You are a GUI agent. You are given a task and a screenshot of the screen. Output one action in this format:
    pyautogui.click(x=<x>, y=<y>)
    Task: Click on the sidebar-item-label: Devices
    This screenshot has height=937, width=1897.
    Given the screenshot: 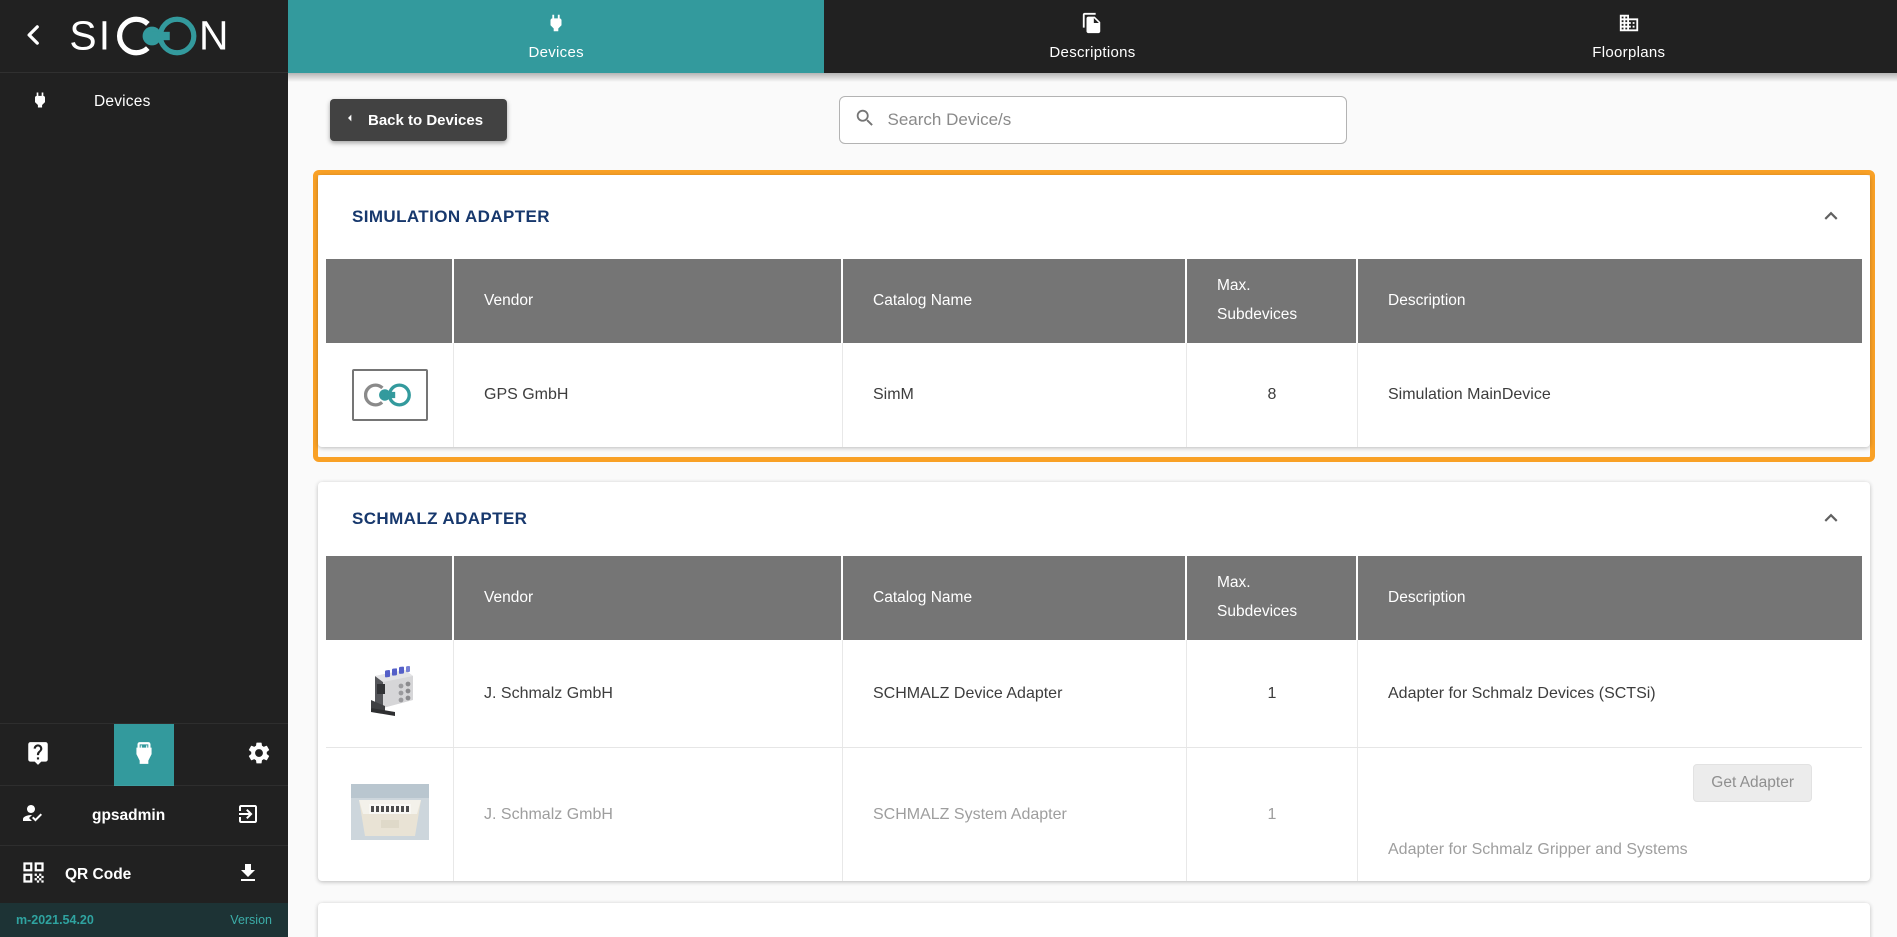 What is the action you would take?
    pyautogui.click(x=122, y=101)
    